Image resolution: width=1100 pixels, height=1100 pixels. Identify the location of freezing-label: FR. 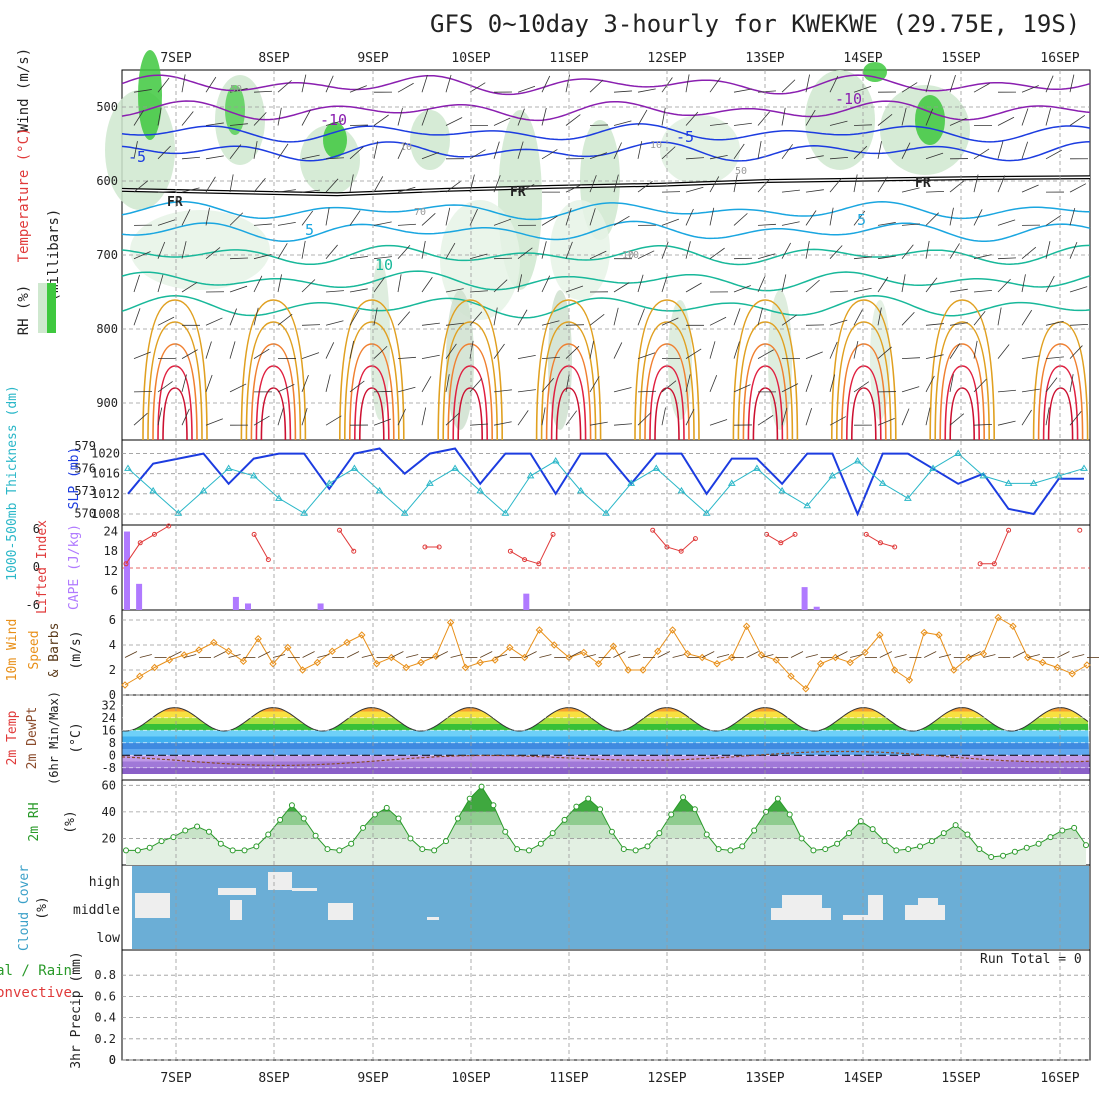
(518, 192).